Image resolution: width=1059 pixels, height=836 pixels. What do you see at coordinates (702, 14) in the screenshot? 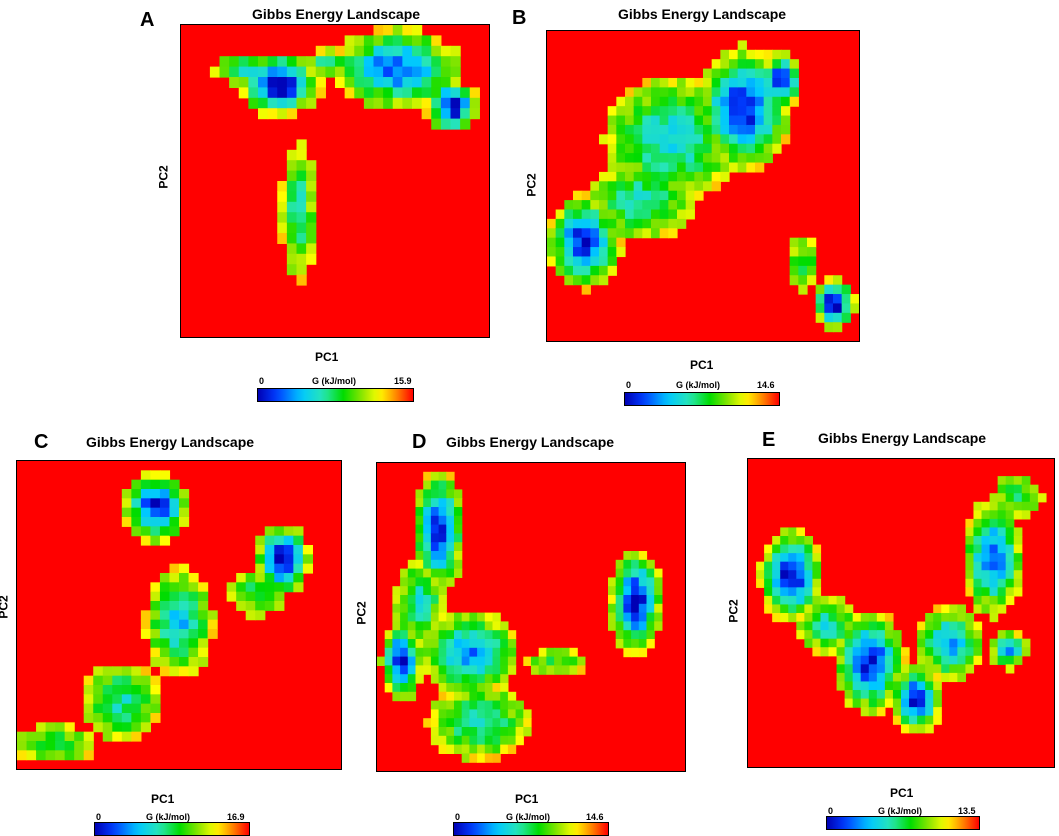
I see `chart-title-b: Gibbs Energy Landscape` at bounding box center [702, 14].